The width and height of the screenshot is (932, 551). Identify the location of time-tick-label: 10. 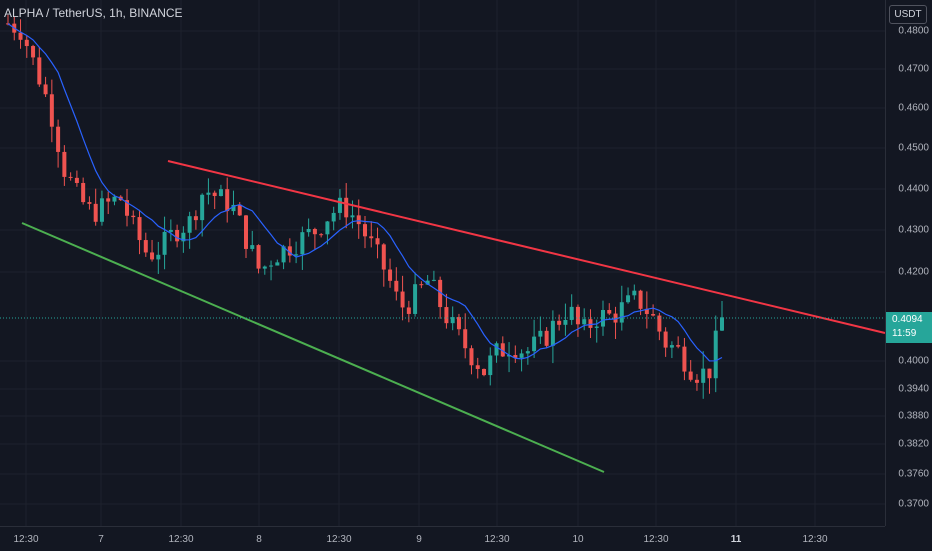
(578, 539).